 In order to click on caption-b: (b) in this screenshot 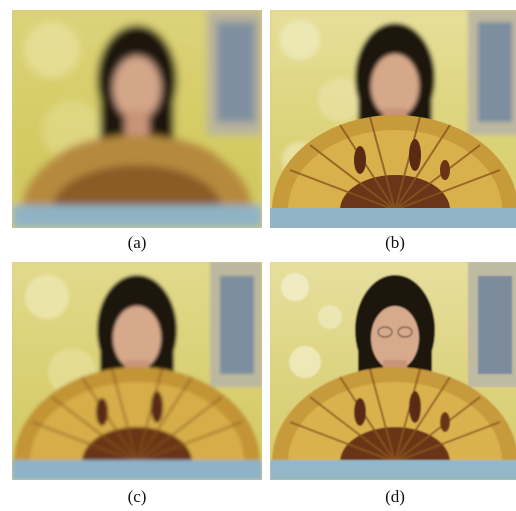, I will do `click(395, 242)`.